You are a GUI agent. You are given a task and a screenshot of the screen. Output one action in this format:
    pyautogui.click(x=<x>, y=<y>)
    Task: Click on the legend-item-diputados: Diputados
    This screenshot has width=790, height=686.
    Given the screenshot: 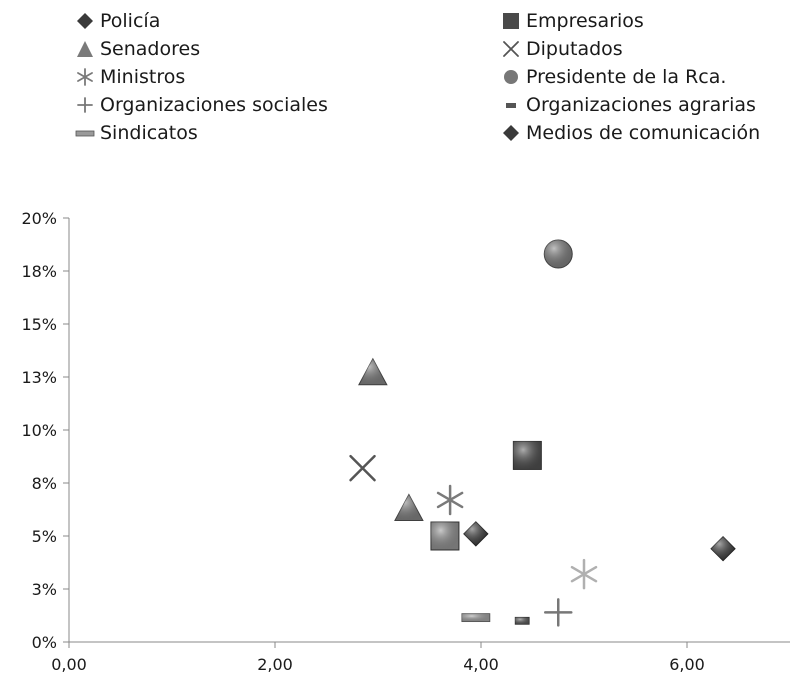 What is the action you would take?
    pyautogui.click(x=561, y=49)
    